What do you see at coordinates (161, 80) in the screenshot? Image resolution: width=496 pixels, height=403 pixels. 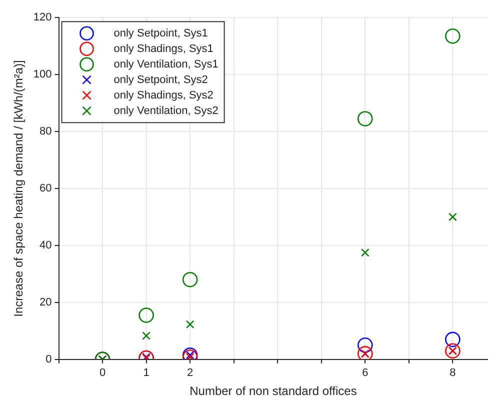 I see `legend-label: only Setpoint, Sys2` at bounding box center [161, 80].